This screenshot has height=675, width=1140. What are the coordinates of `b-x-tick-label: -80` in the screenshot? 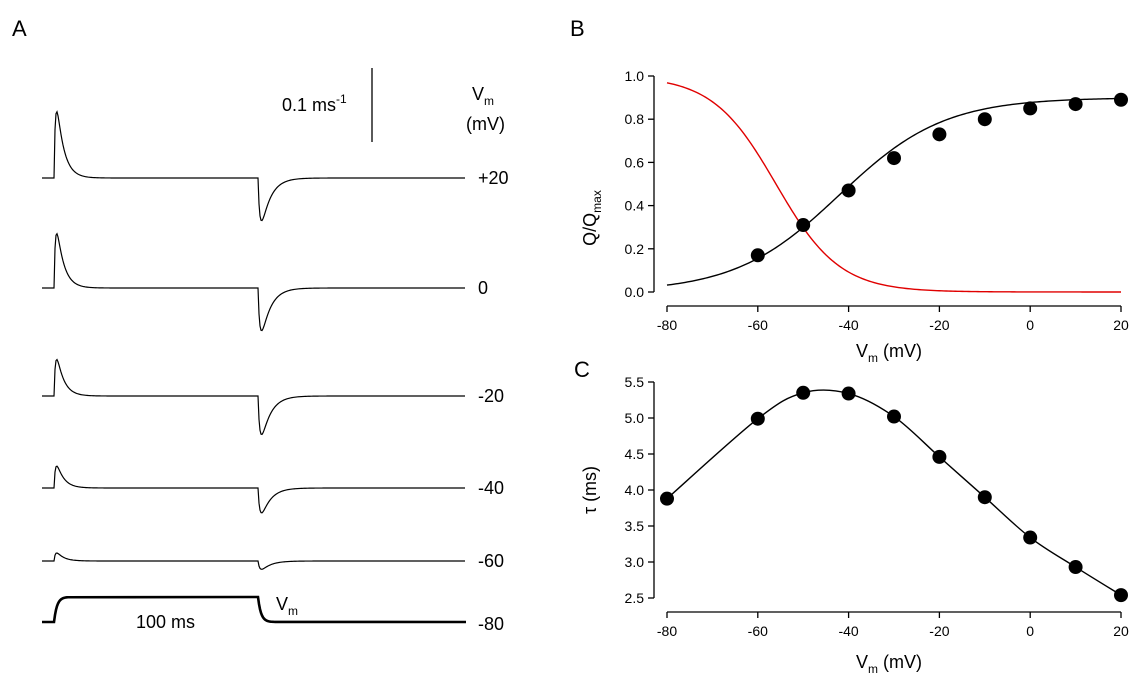 It's located at (667, 325).